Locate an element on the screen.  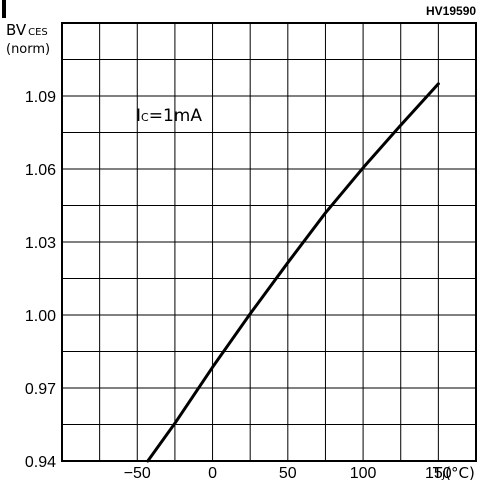
x-tick-label: 150 is located at coordinates (438, 473).